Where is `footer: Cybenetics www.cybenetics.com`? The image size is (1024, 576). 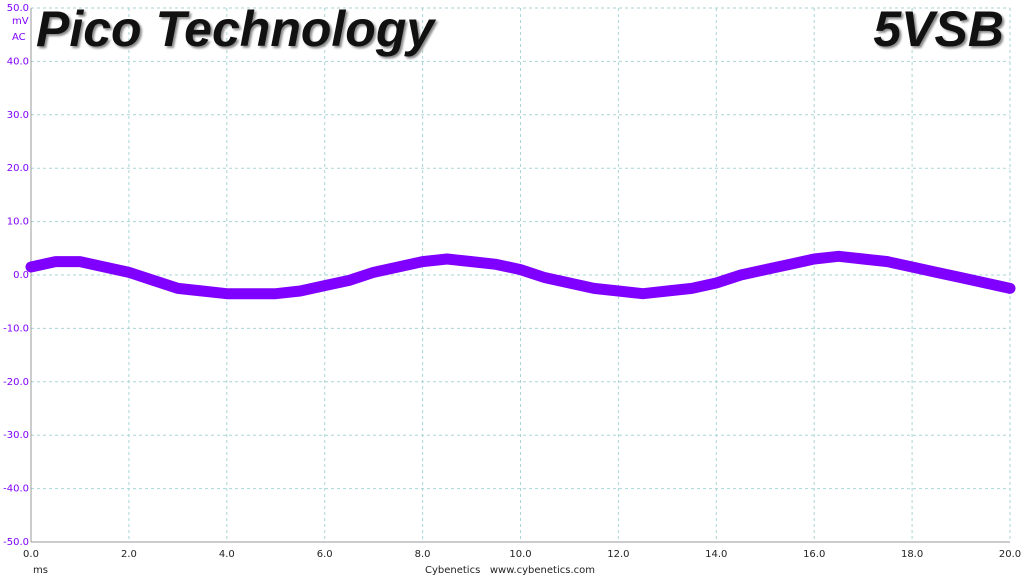
footer: Cybenetics www.cybenetics.com is located at coordinates (510, 570).